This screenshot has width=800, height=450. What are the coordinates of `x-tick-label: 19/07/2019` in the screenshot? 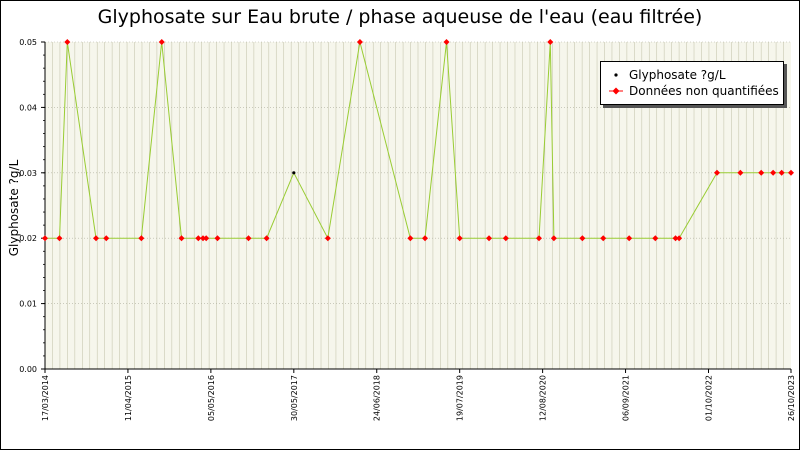 It's located at (460, 398).